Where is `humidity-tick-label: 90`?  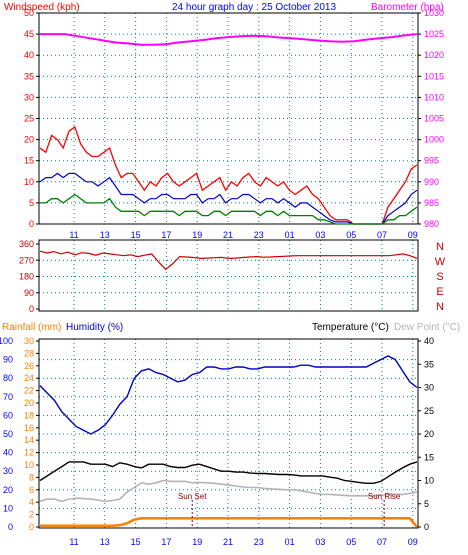 humidity-tick-label: 90 is located at coordinates (8, 360).